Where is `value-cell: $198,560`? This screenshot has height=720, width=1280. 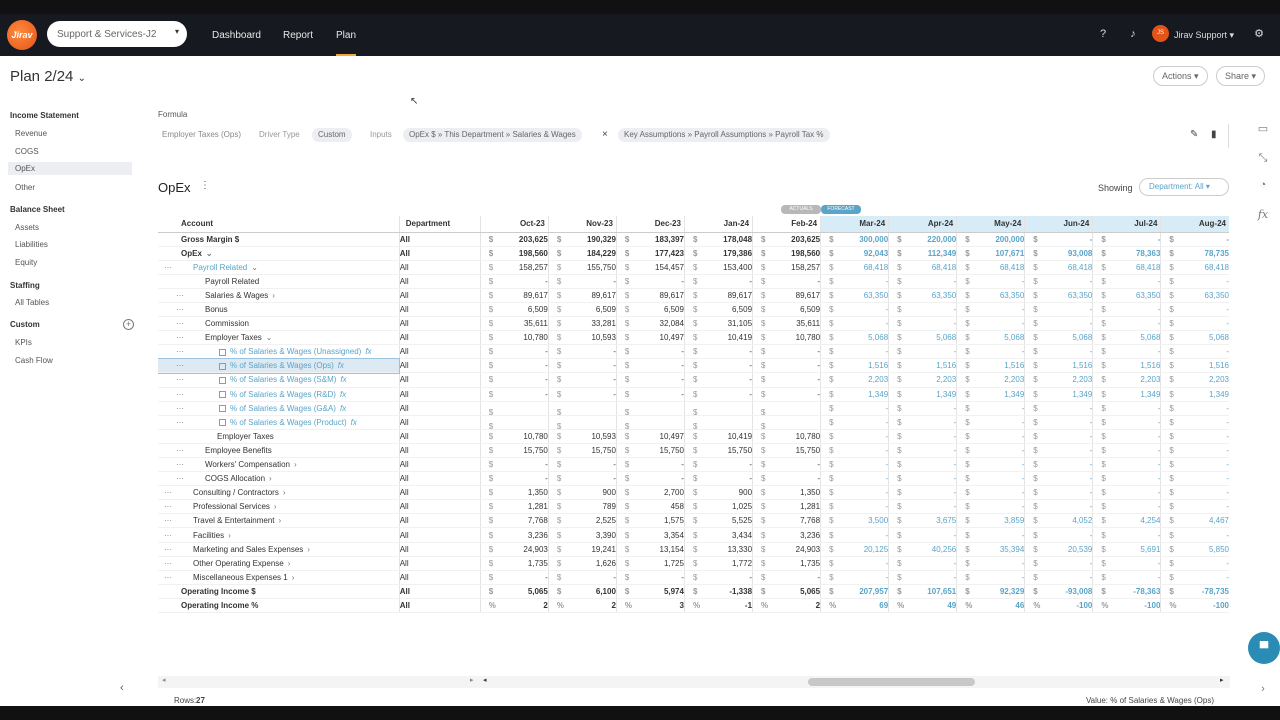 value-cell: $198,560 is located at coordinates (786, 253).